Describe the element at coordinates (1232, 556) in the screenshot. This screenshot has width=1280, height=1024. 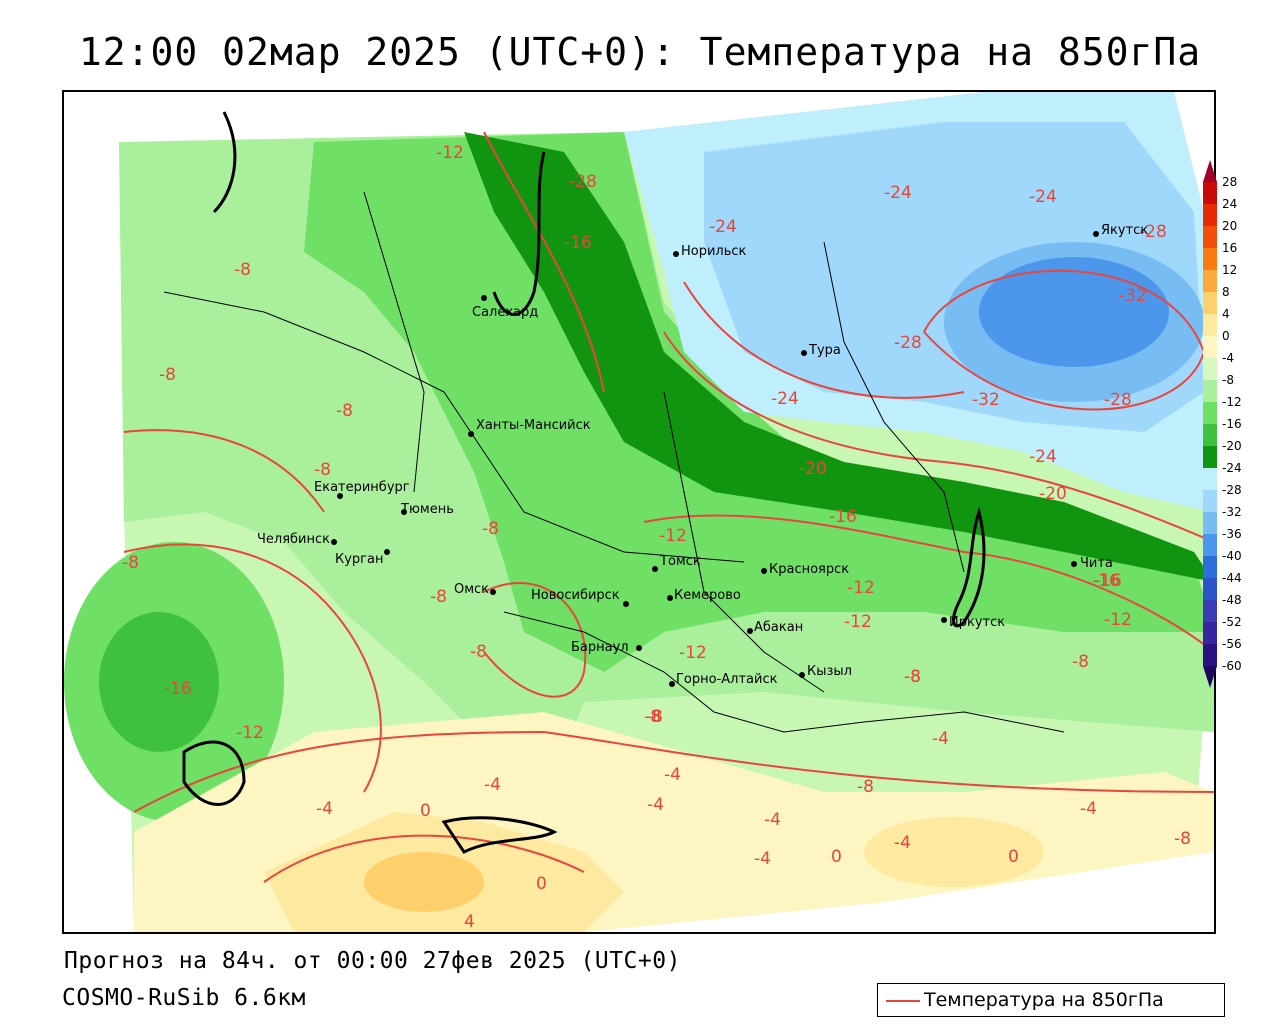
I see `colorbar-tick-label: -40` at that location.